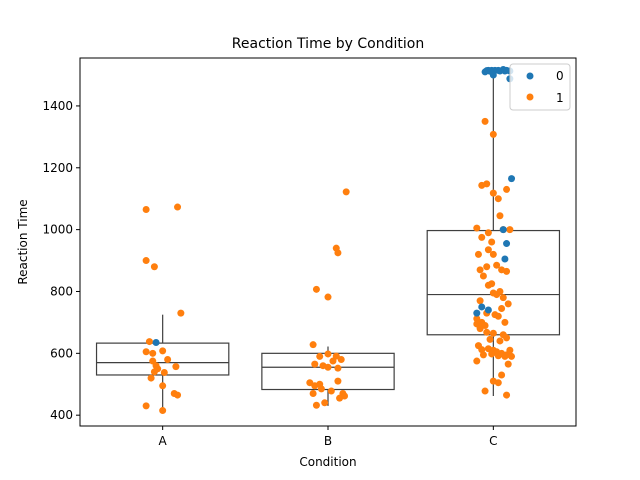 This screenshot has width=640, height=480. I want to click on legend-frame, so click(540, 87).